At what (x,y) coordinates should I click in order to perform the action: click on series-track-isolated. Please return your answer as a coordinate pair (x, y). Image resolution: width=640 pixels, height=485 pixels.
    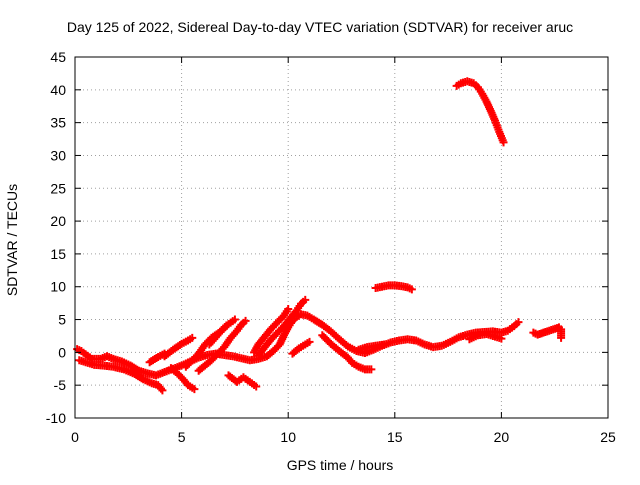
    Looking at the image, I should click on (547, 332).